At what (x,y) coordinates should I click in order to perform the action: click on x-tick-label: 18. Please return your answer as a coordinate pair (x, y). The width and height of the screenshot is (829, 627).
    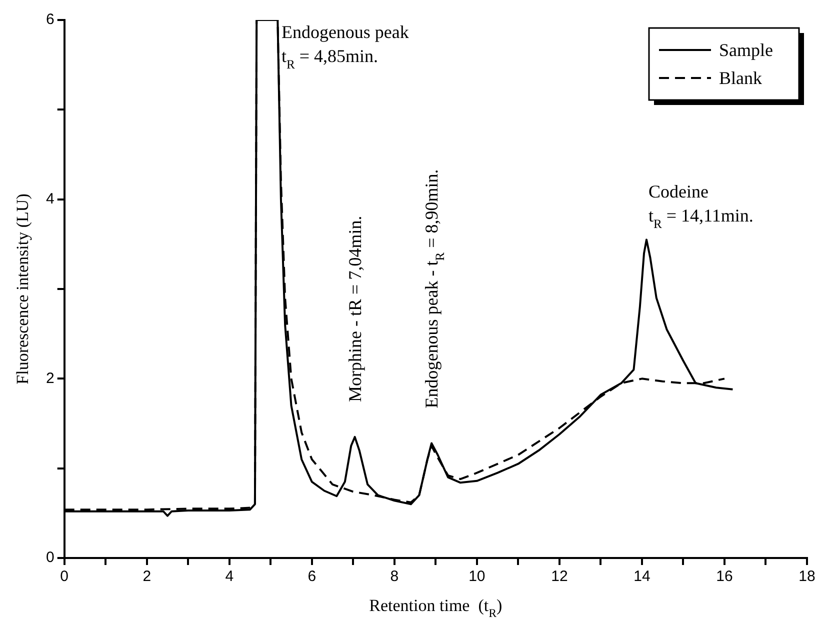
    Looking at the image, I should click on (807, 577).